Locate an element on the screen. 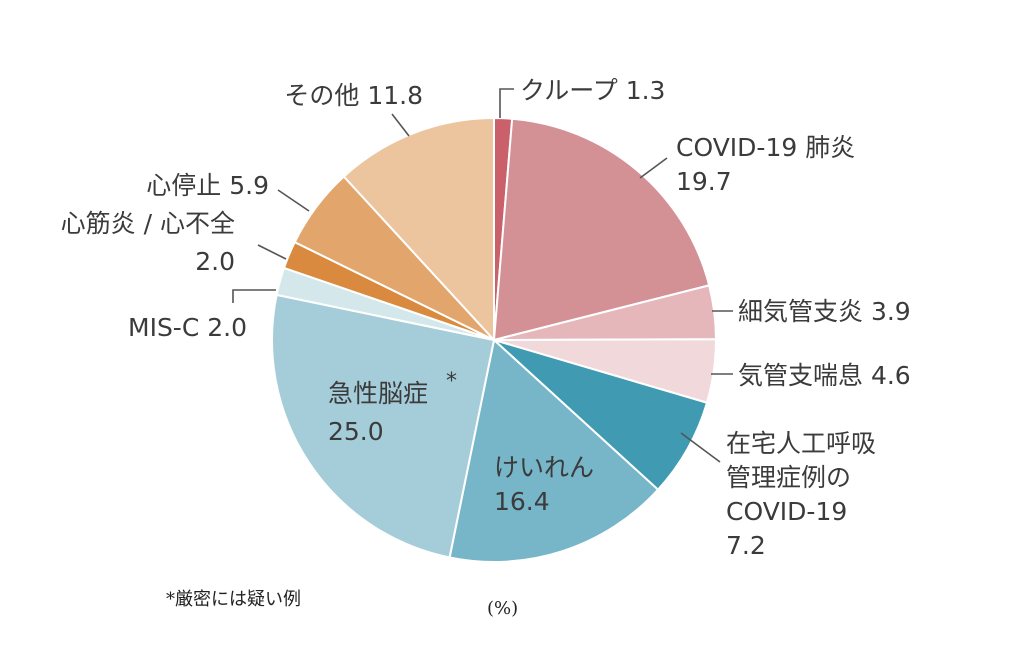 The width and height of the screenshot is (1024, 661). label-home-ventilation-line2: 管理症例の is located at coordinates (788, 477).